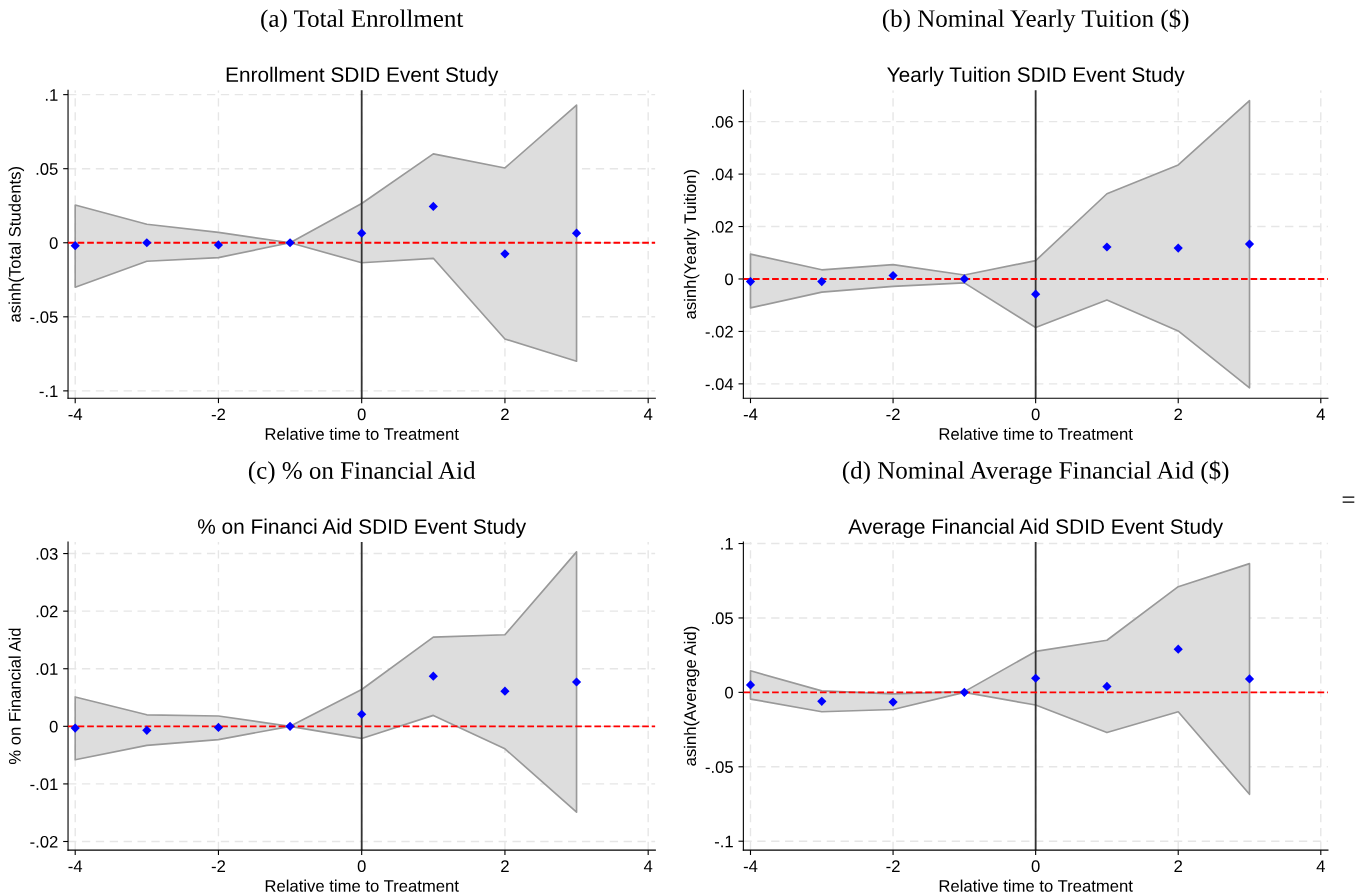  What do you see at coordinates (1036, 76) in the screenshot?
I see `chart-subtitle: Yearly Tuition SDID Event Study` at bounding box center [1036, 76].